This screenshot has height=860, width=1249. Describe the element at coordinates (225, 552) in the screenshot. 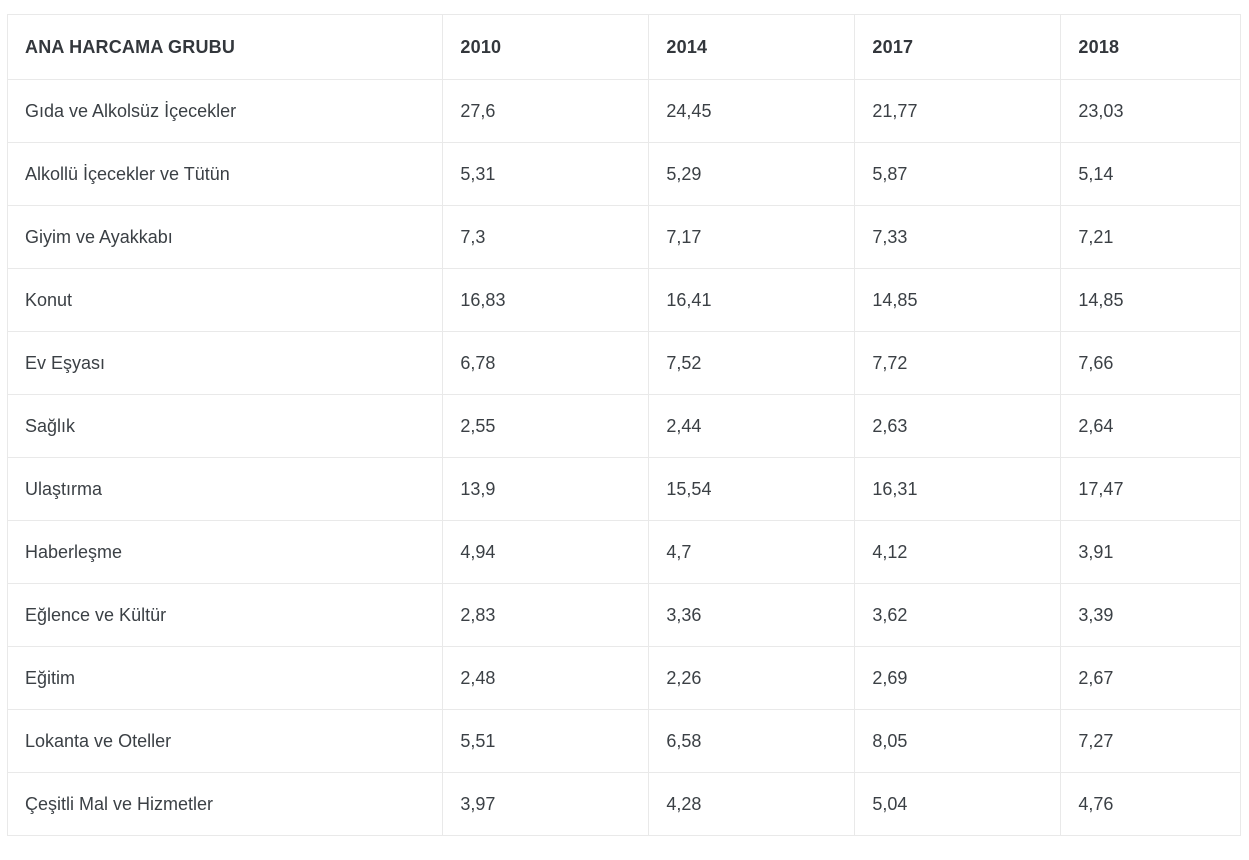

I see `row-label: Haberleşme` at that location.